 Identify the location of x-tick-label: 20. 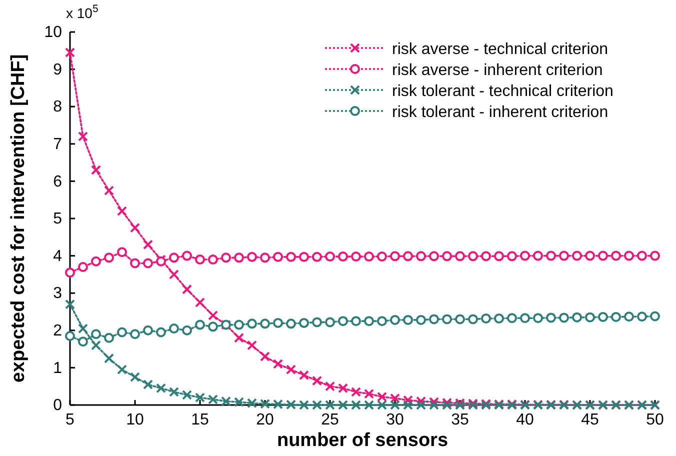
(265, 419).